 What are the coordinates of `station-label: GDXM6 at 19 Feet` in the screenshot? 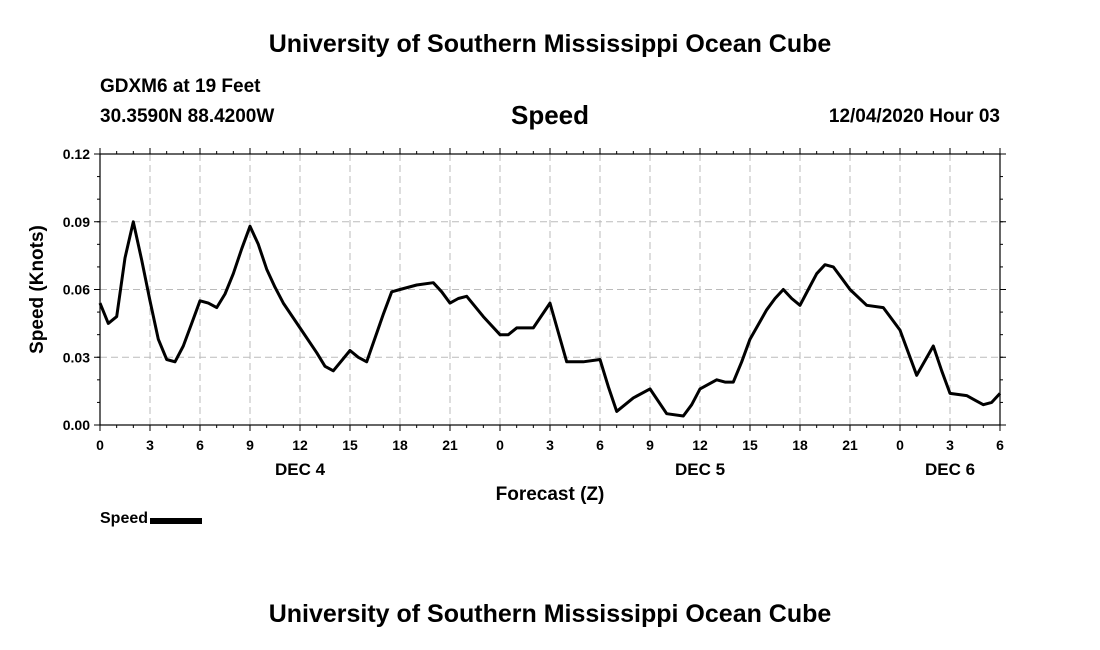 It's located at (180, 86).